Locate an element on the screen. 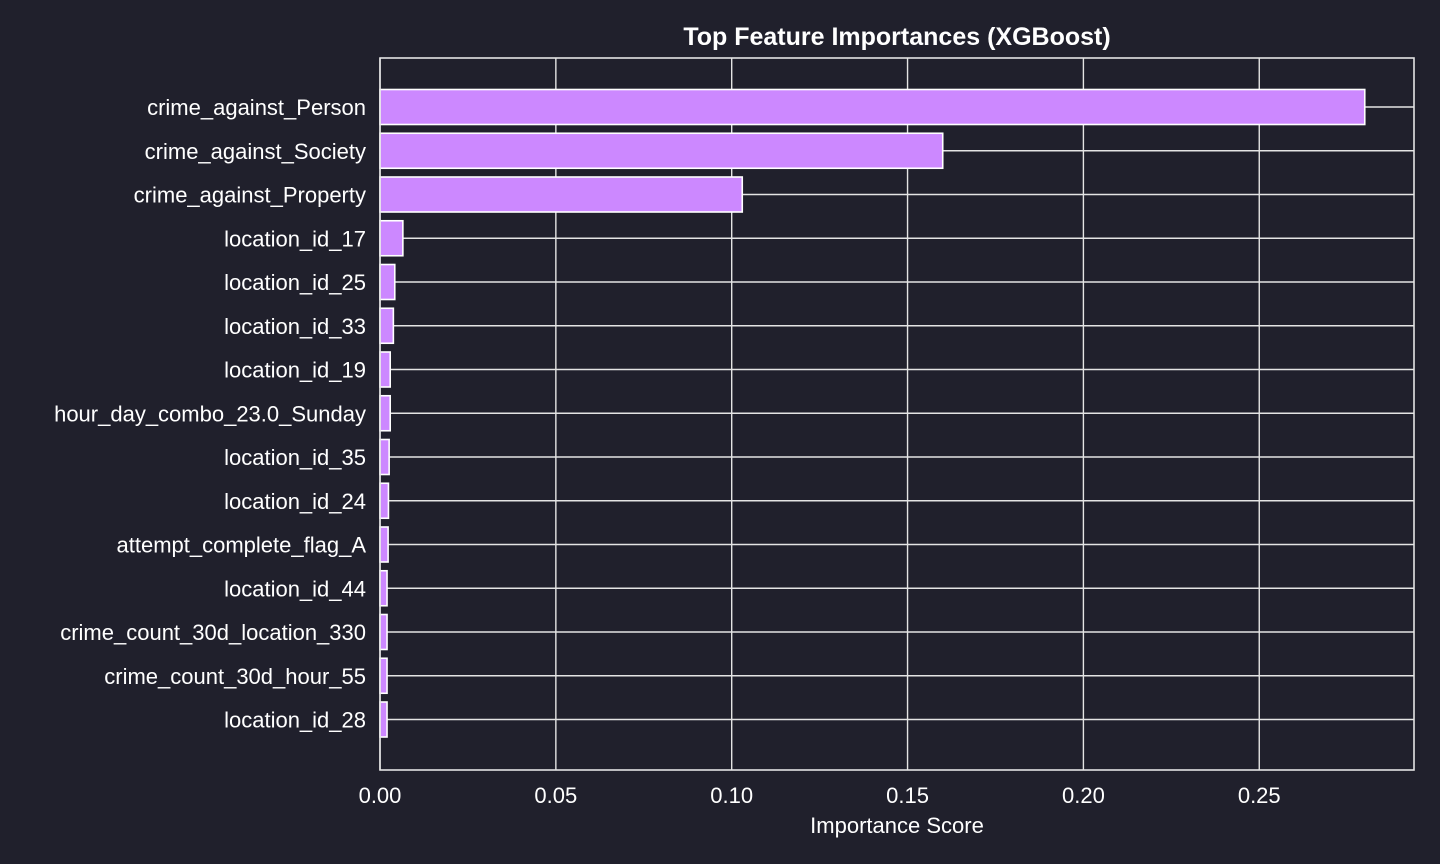 Image resolution: width=1440 pixels, height=864 pixels. y-tick-label: location_id_24 is located at coordinates (295, 501).